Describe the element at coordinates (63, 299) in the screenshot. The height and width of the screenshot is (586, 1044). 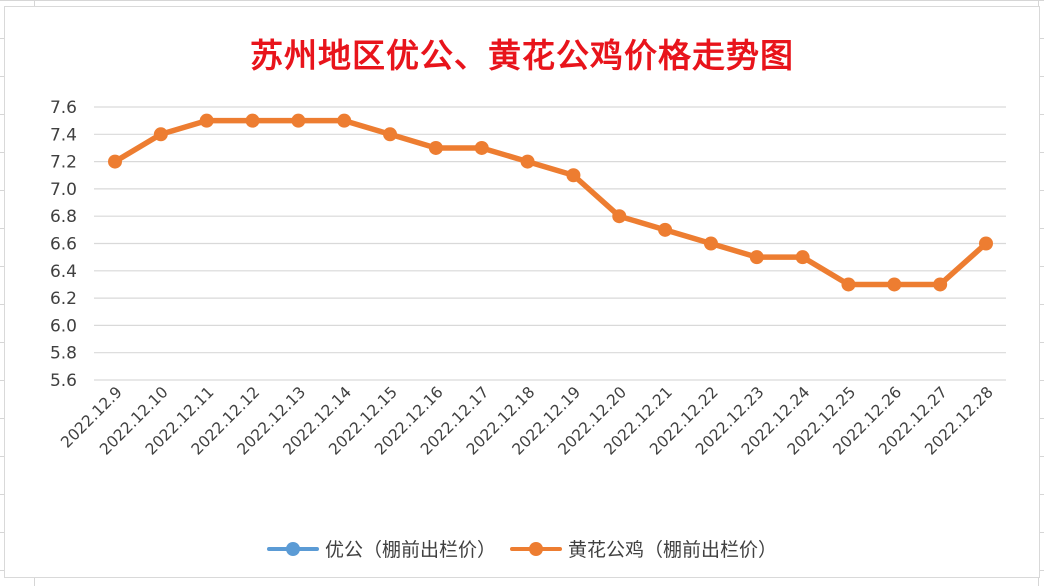
I see `y-tick-label: 6.2` at that location.